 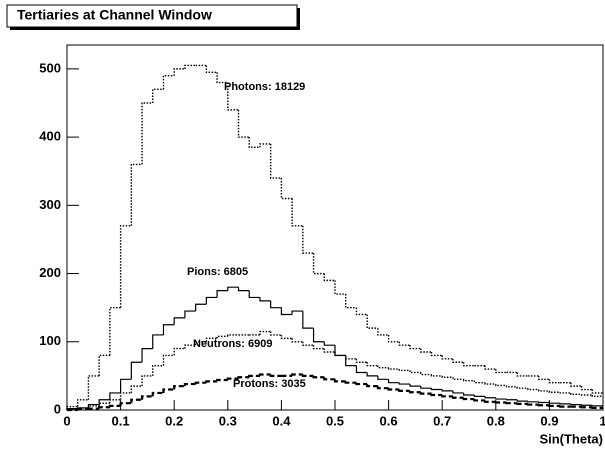 I want to click on title-box, so click(x=152, y=16).